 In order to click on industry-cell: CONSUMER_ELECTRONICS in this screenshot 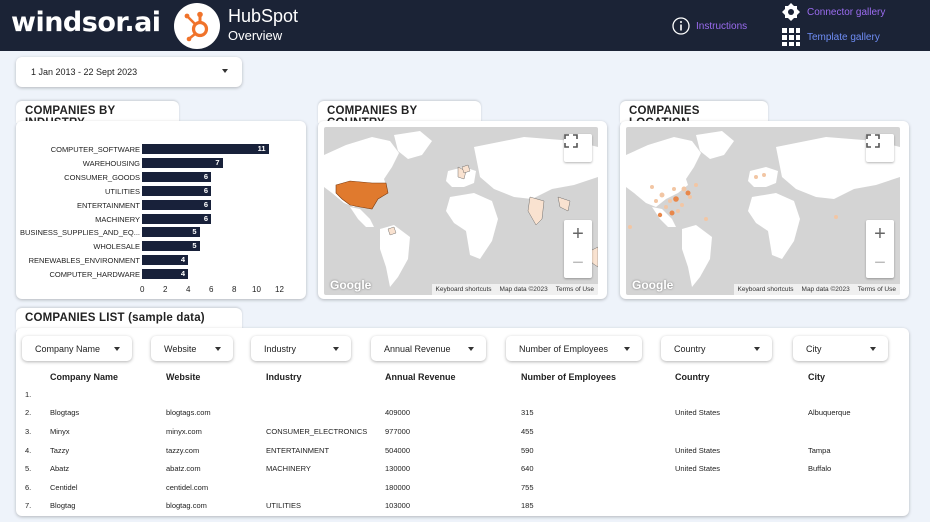, I will do `click(317, 431)`.